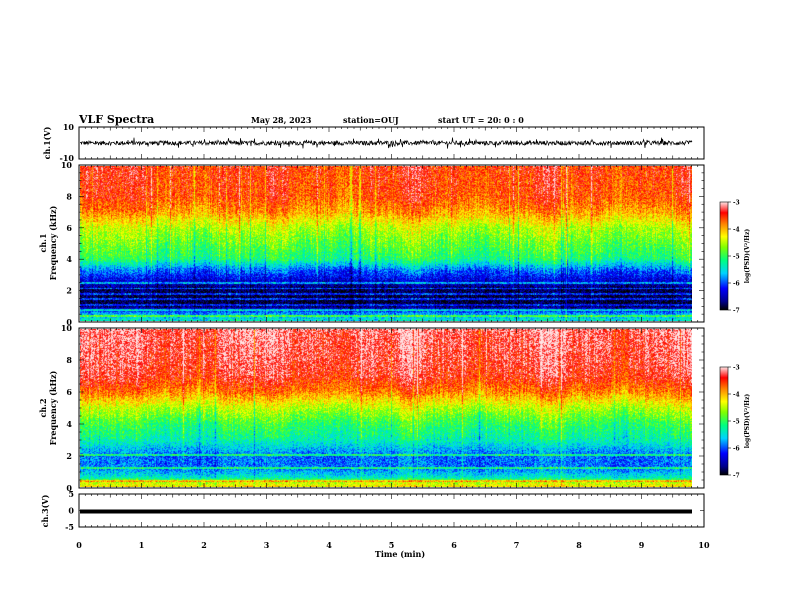 The image size is (792, 616). Describe the element at coordinates (747, 421) in the screenshot. I see `ch2-colorbar-label: log(PSD)(V²/Hz)` at that location.